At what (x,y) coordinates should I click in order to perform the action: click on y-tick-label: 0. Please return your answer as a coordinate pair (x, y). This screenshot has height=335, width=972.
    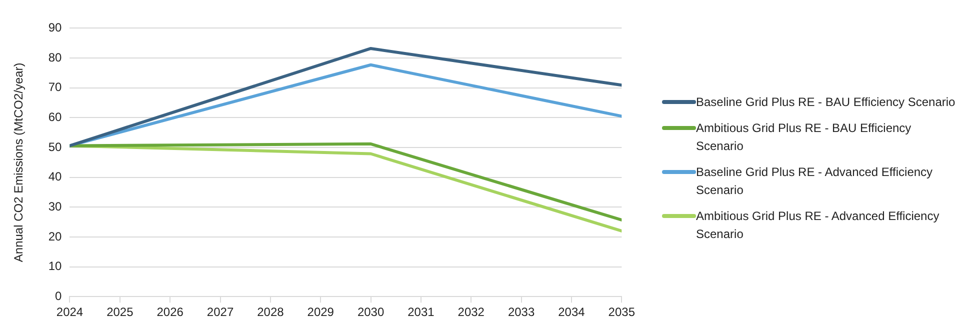
    Looking at the image, I should click on (58, 295).